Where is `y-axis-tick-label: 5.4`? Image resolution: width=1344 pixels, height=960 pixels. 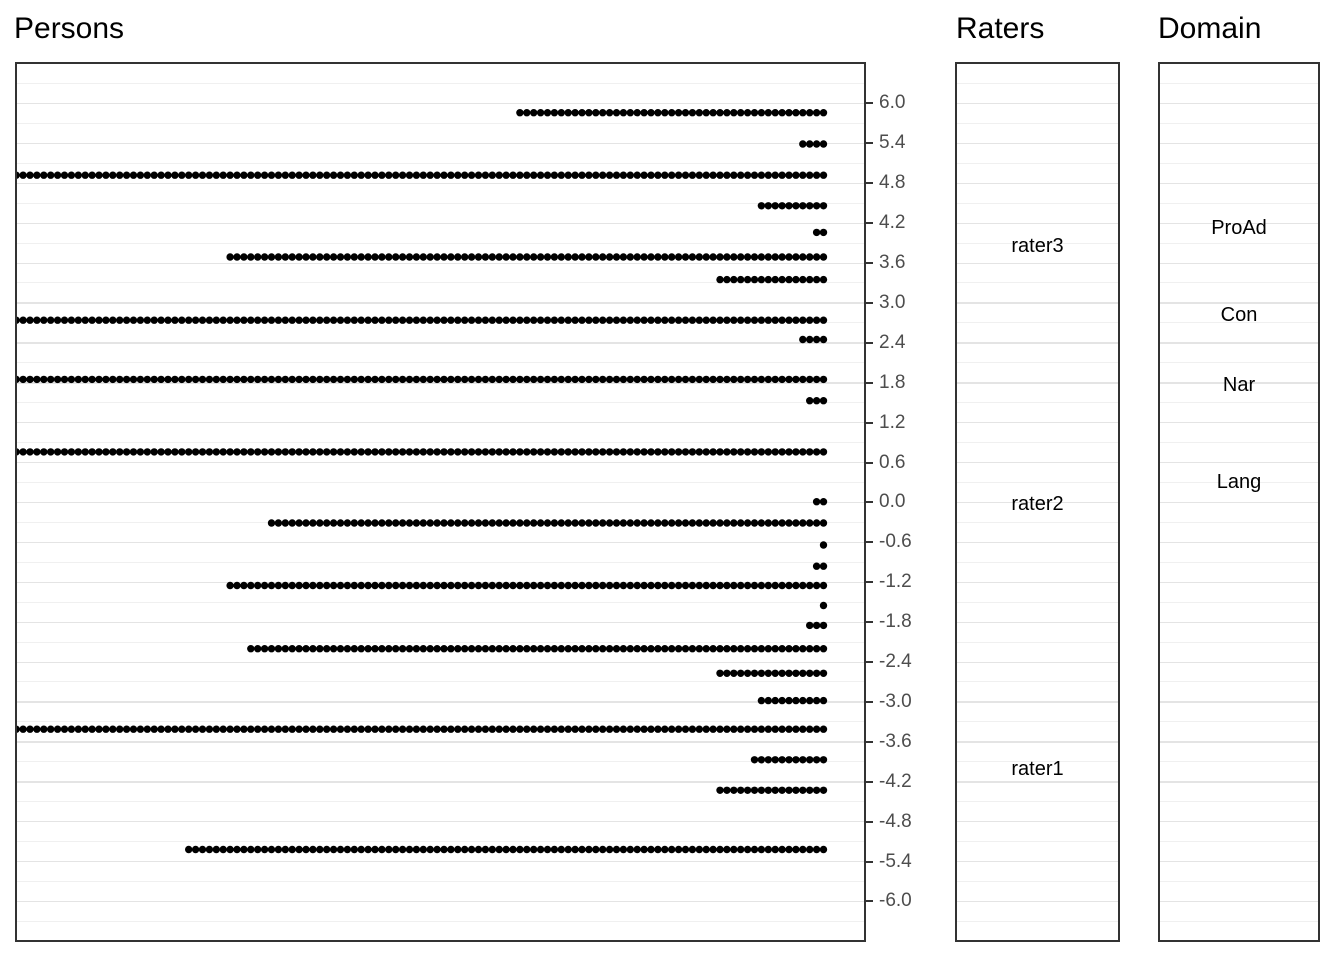
y-axis-tick-label: 5.4 is located at coordinates (892, 143).